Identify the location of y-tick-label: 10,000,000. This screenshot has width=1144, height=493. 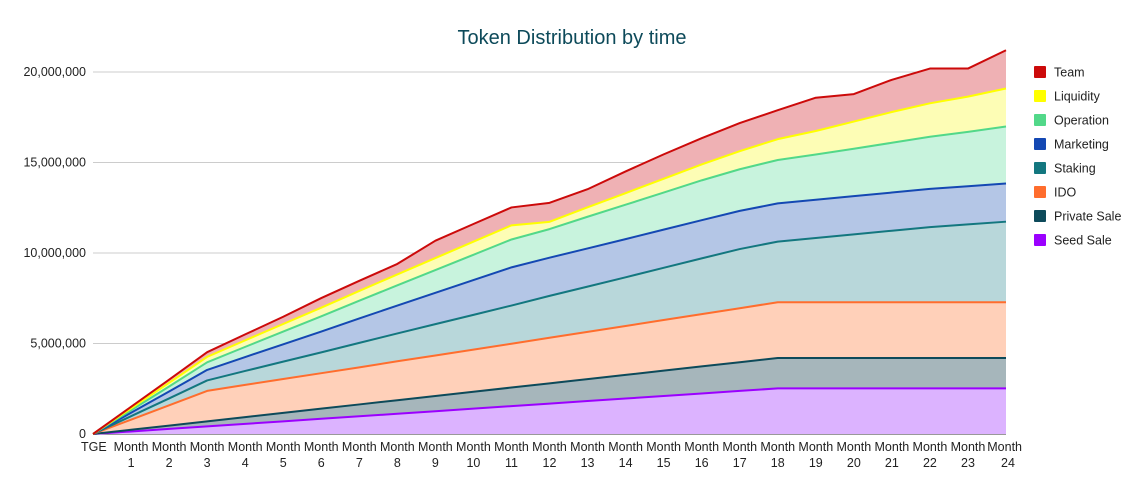
(54, 253).